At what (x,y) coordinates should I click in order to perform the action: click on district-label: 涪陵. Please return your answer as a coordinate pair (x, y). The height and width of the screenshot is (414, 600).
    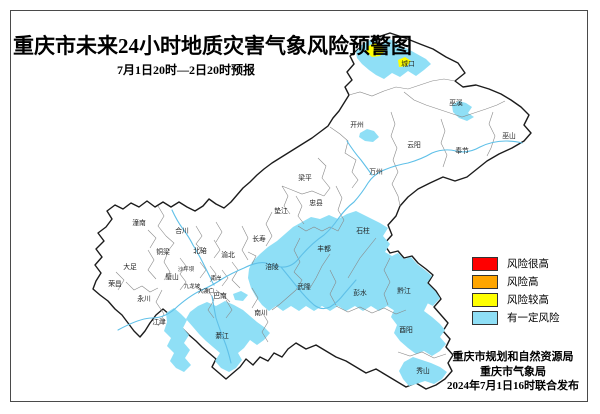
    Looking at the image, I should click on (272, 266).